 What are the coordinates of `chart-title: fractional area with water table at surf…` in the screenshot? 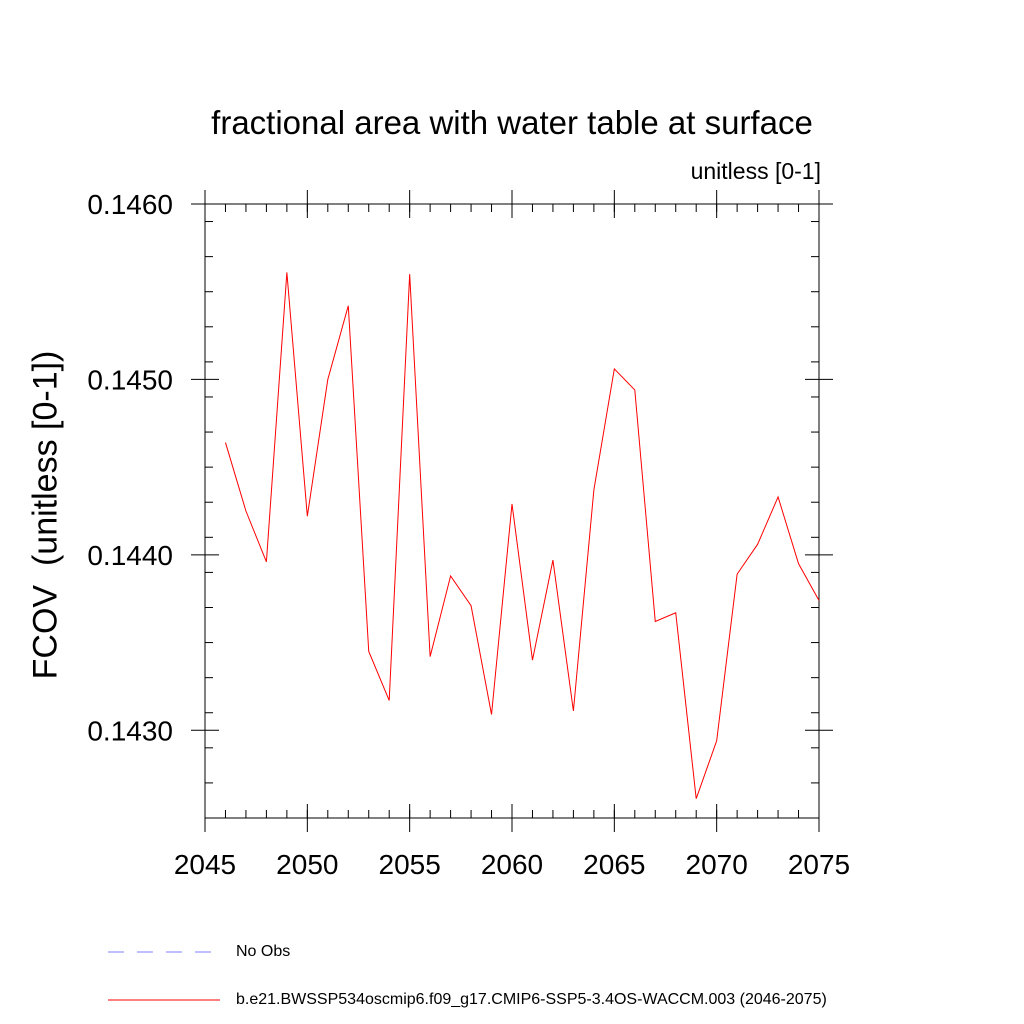 It's located at (512, 122).